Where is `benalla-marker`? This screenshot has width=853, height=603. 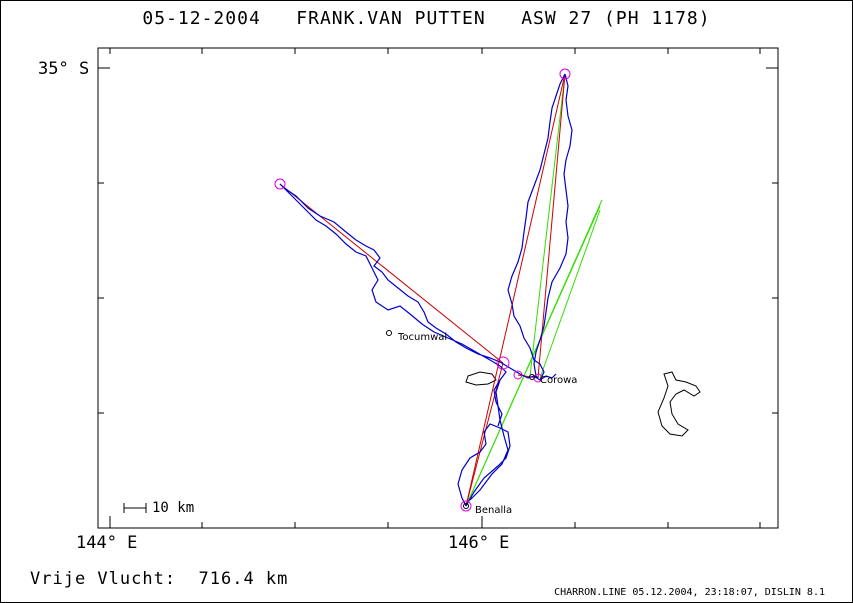
benalla-marker is located at coordinates (466, 506).